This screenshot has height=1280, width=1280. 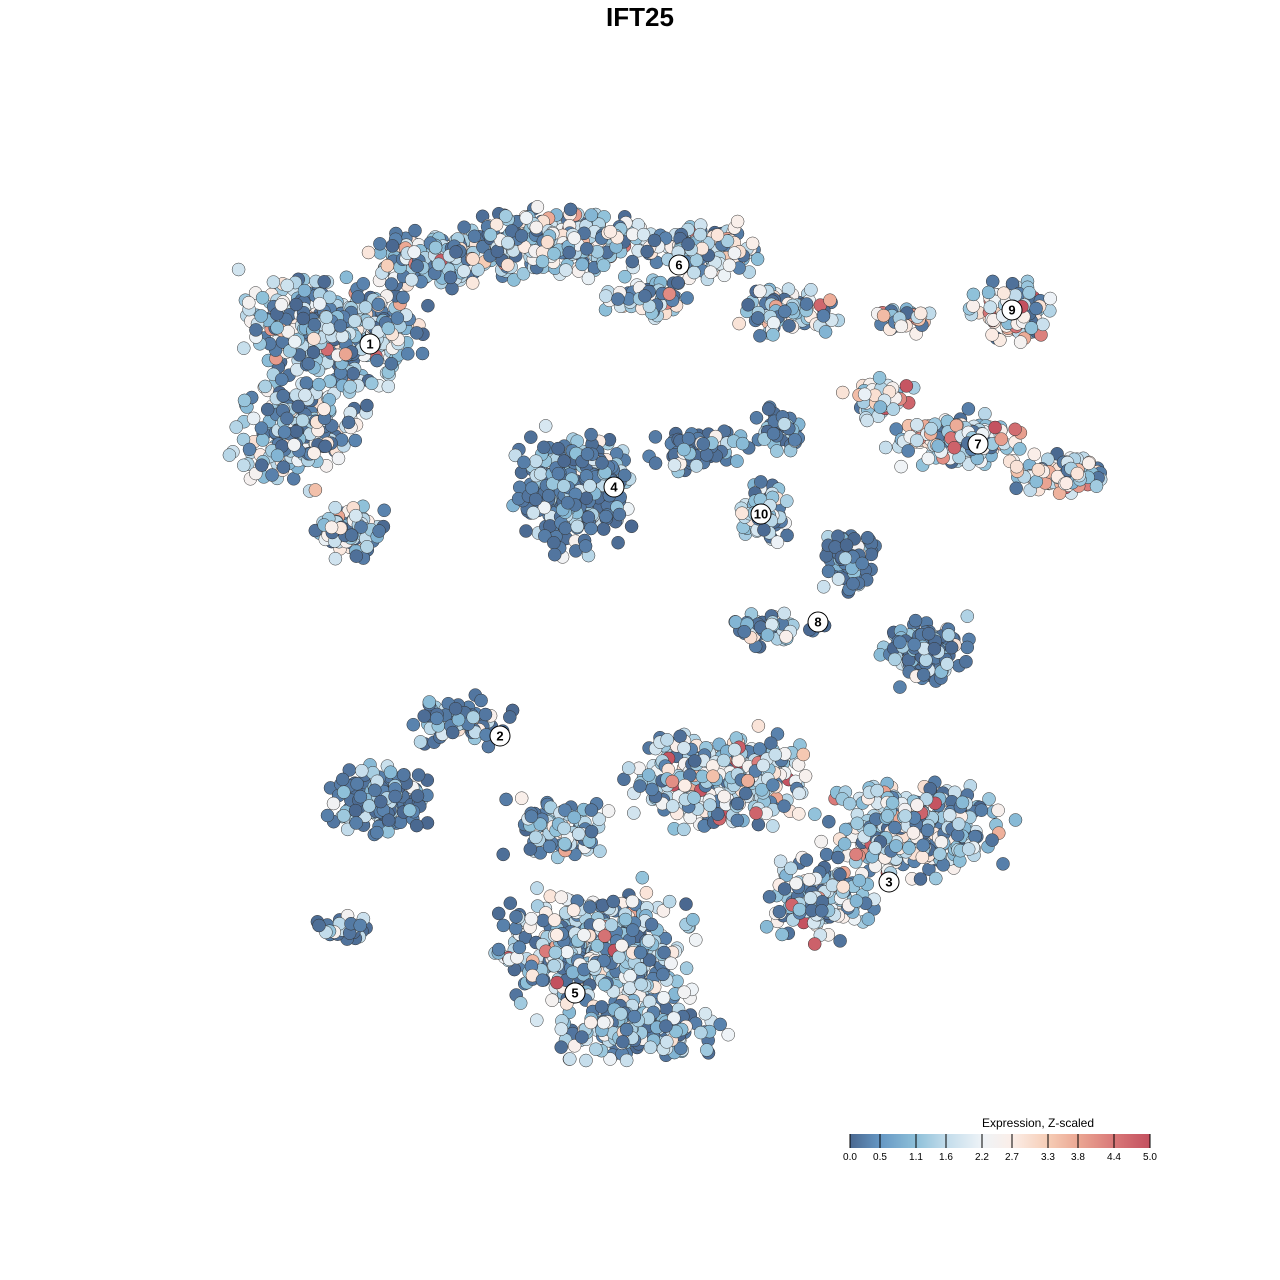 I want to click on cluster-label: 1, so click(x=369, y=344).